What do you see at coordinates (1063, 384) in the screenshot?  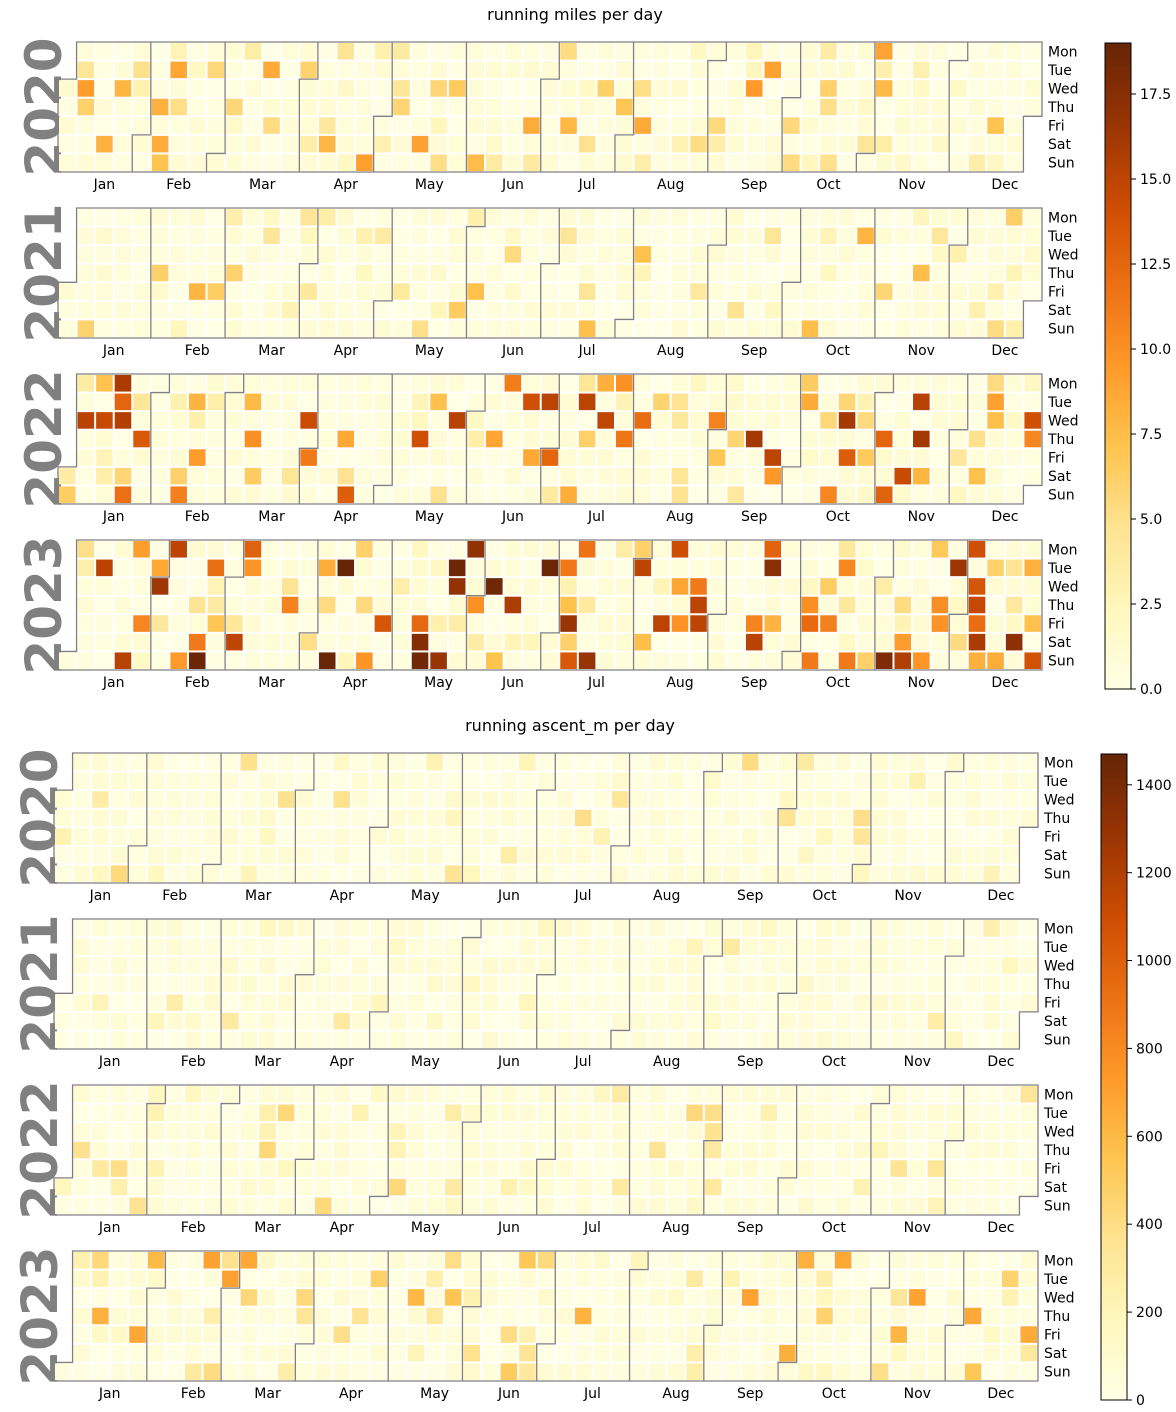 I see `weekday-label: Mon` at bounding box center [1063, 384].